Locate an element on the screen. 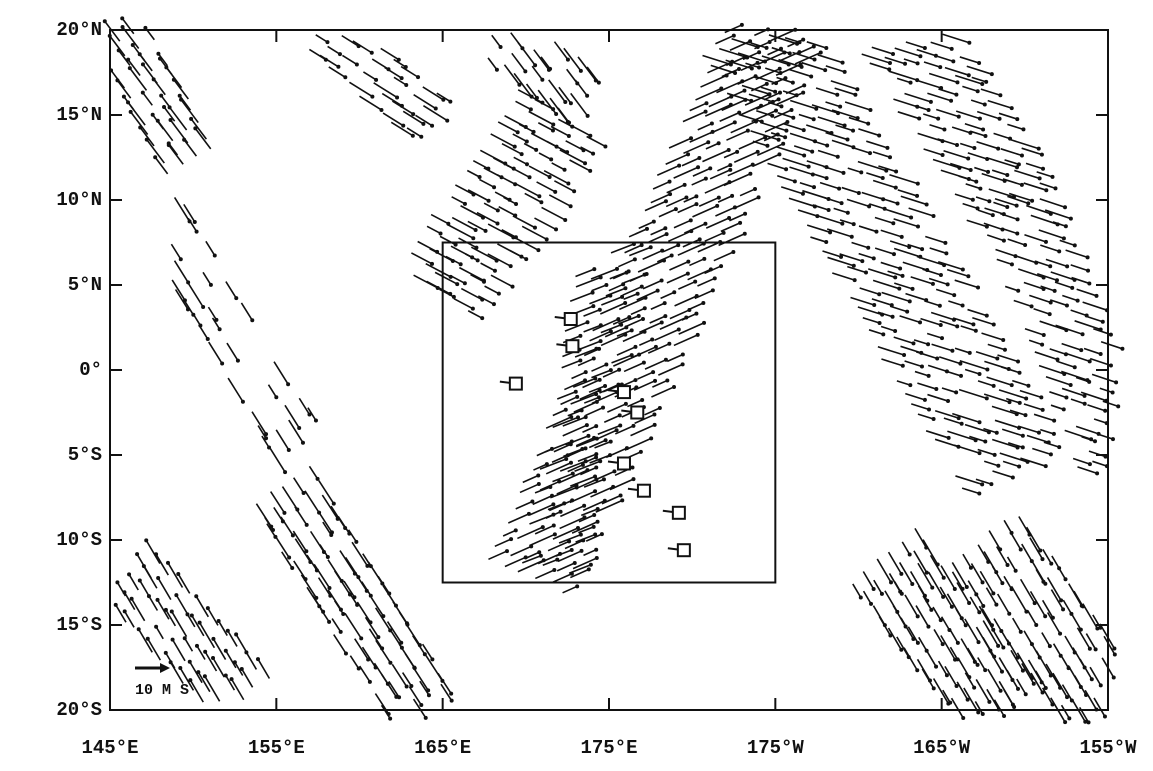 The image size is (1153, 771). y-tick-label: 10°N is located at coordinates (79, 200).